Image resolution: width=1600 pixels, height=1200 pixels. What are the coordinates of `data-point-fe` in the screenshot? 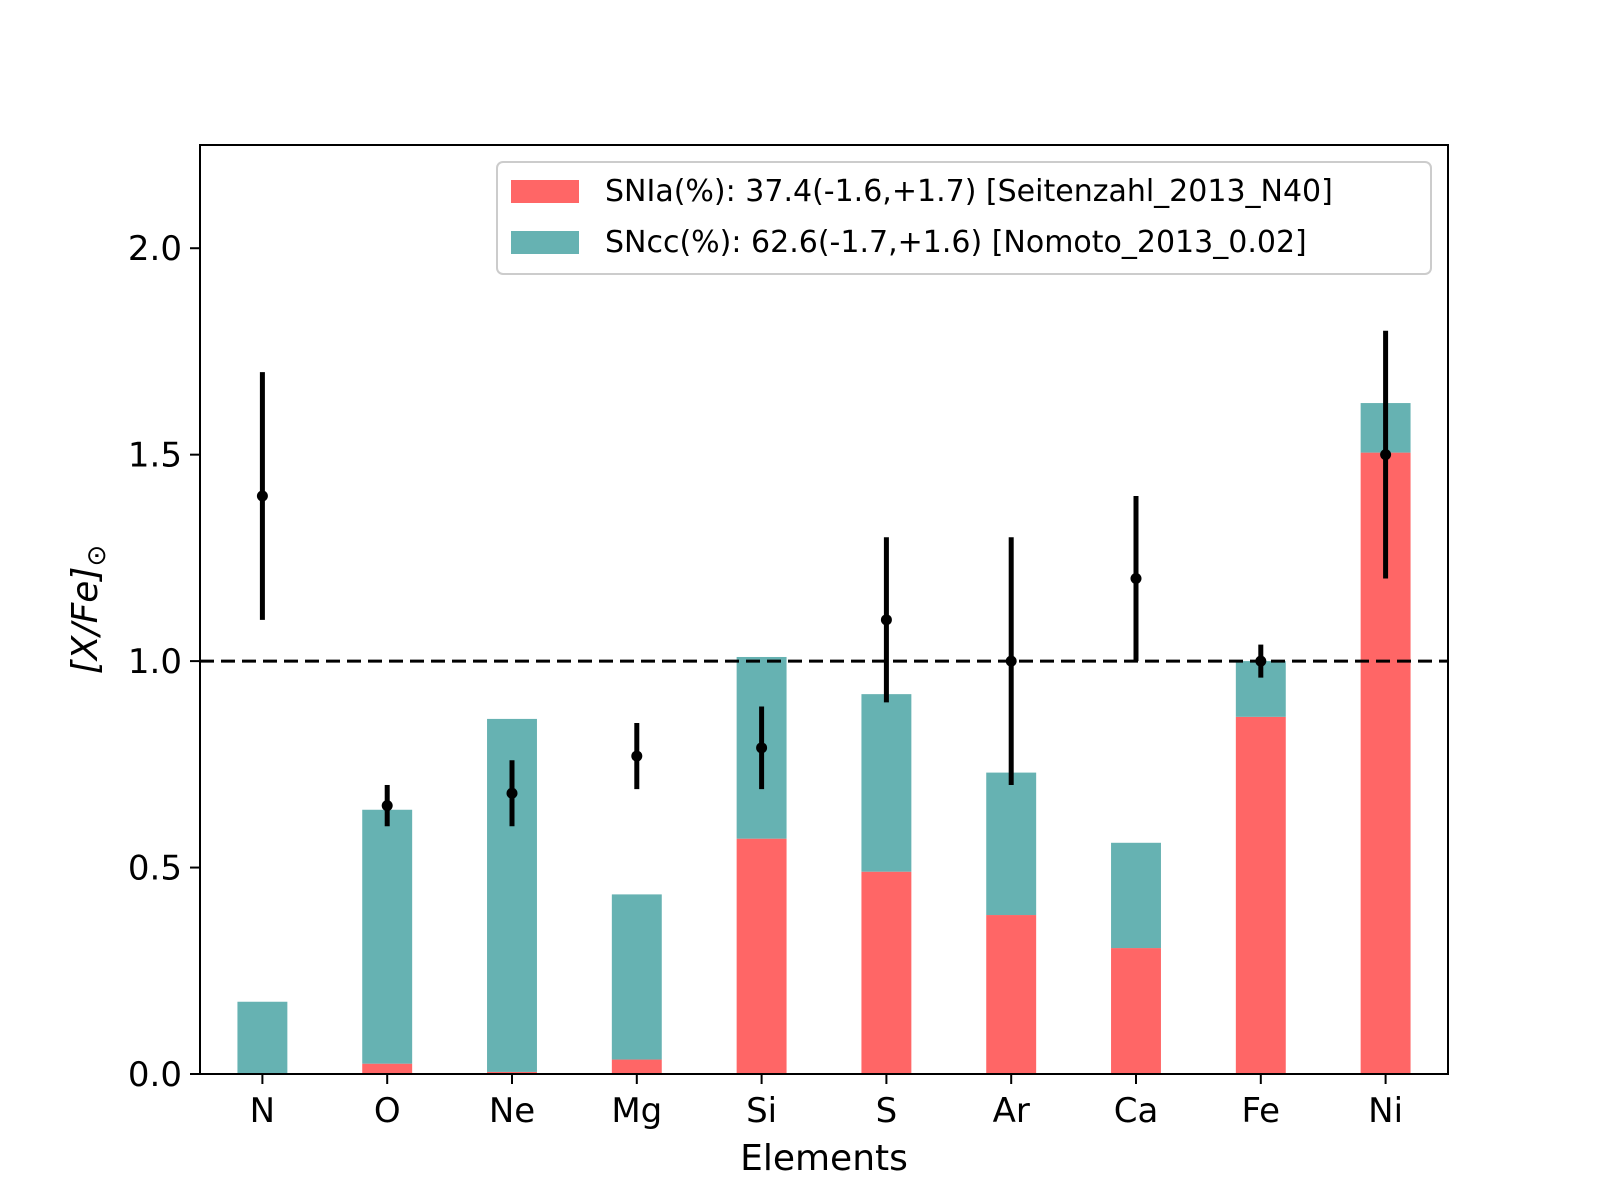 It's located at (1261, 661).